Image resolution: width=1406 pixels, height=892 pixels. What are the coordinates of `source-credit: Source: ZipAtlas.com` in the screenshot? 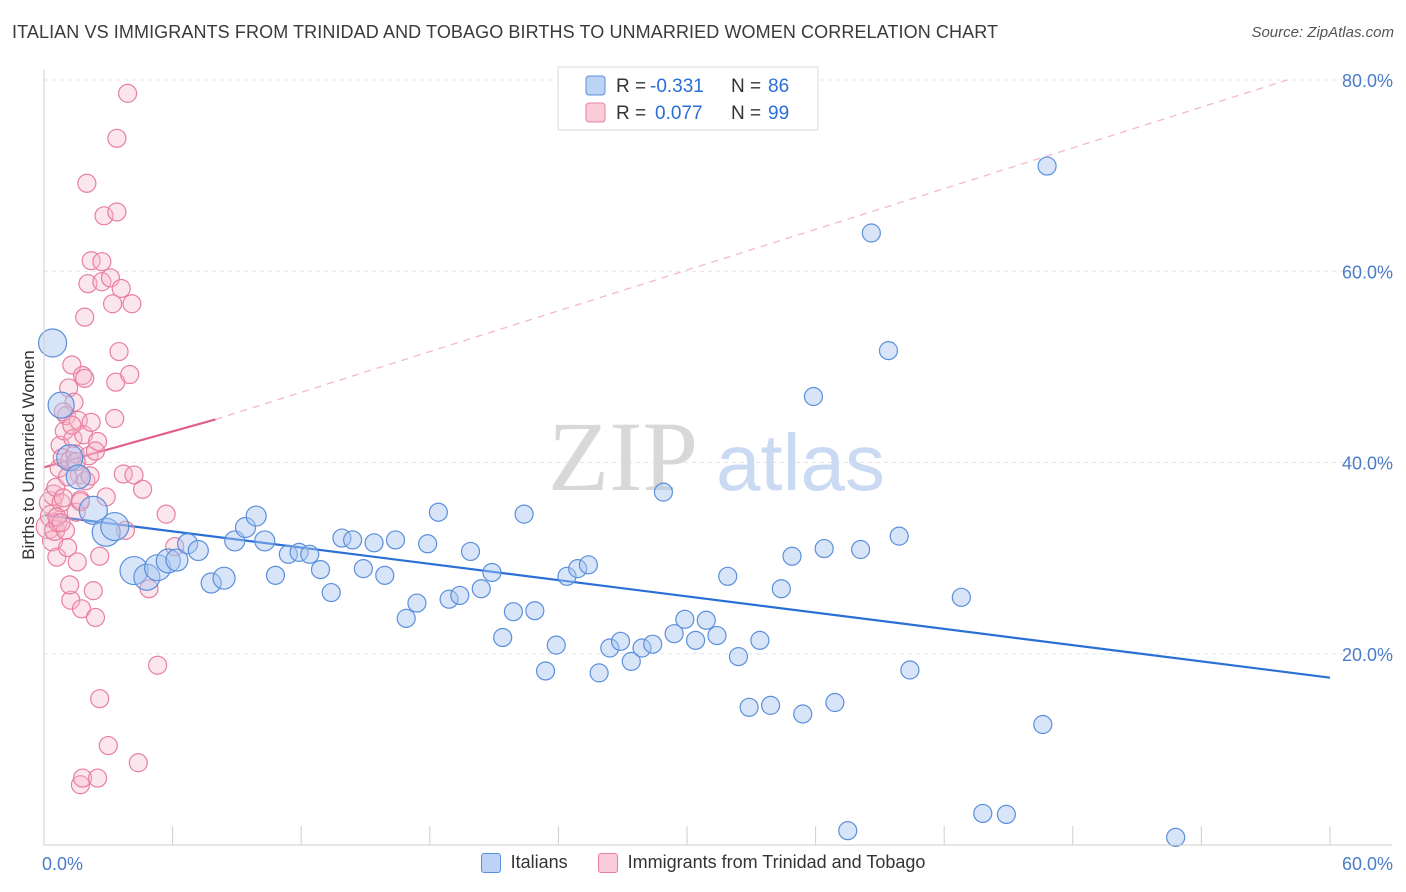 It's located at (1322, 32).